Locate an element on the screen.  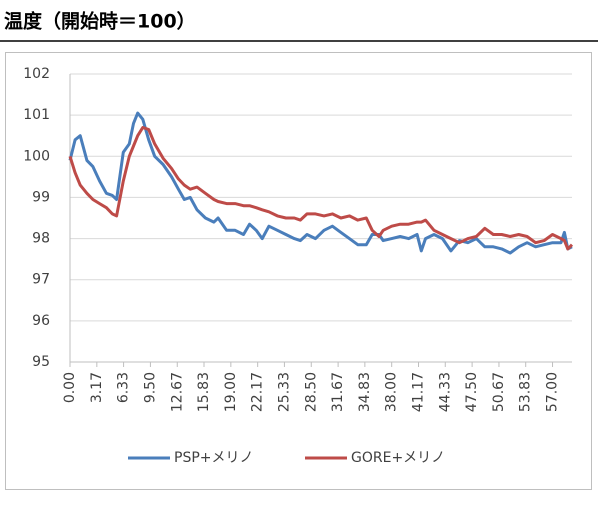
x-tick-label: 31.67 is located at coordinates (338, 392).